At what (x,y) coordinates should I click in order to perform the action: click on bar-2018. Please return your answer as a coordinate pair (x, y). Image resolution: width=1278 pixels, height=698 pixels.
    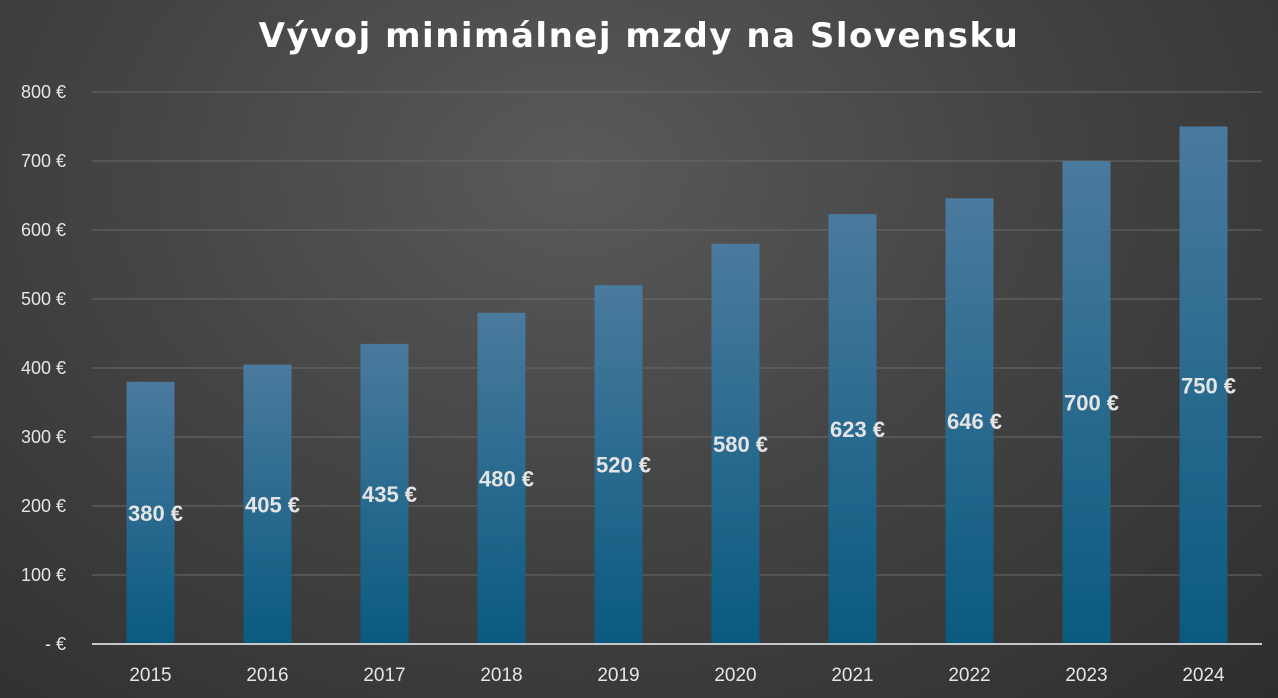
    Looking at the image, I should click on (501, 478).